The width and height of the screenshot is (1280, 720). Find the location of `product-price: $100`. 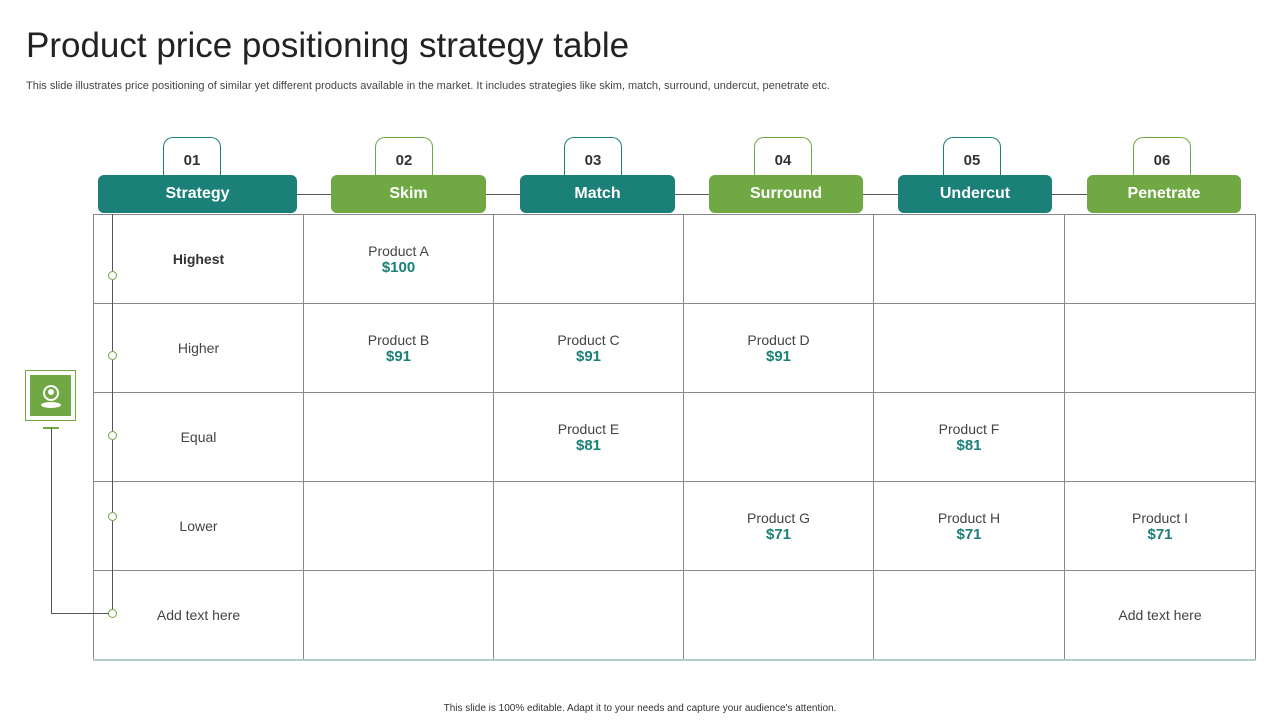

product-price: $100 is located at coordinates (398, 267).